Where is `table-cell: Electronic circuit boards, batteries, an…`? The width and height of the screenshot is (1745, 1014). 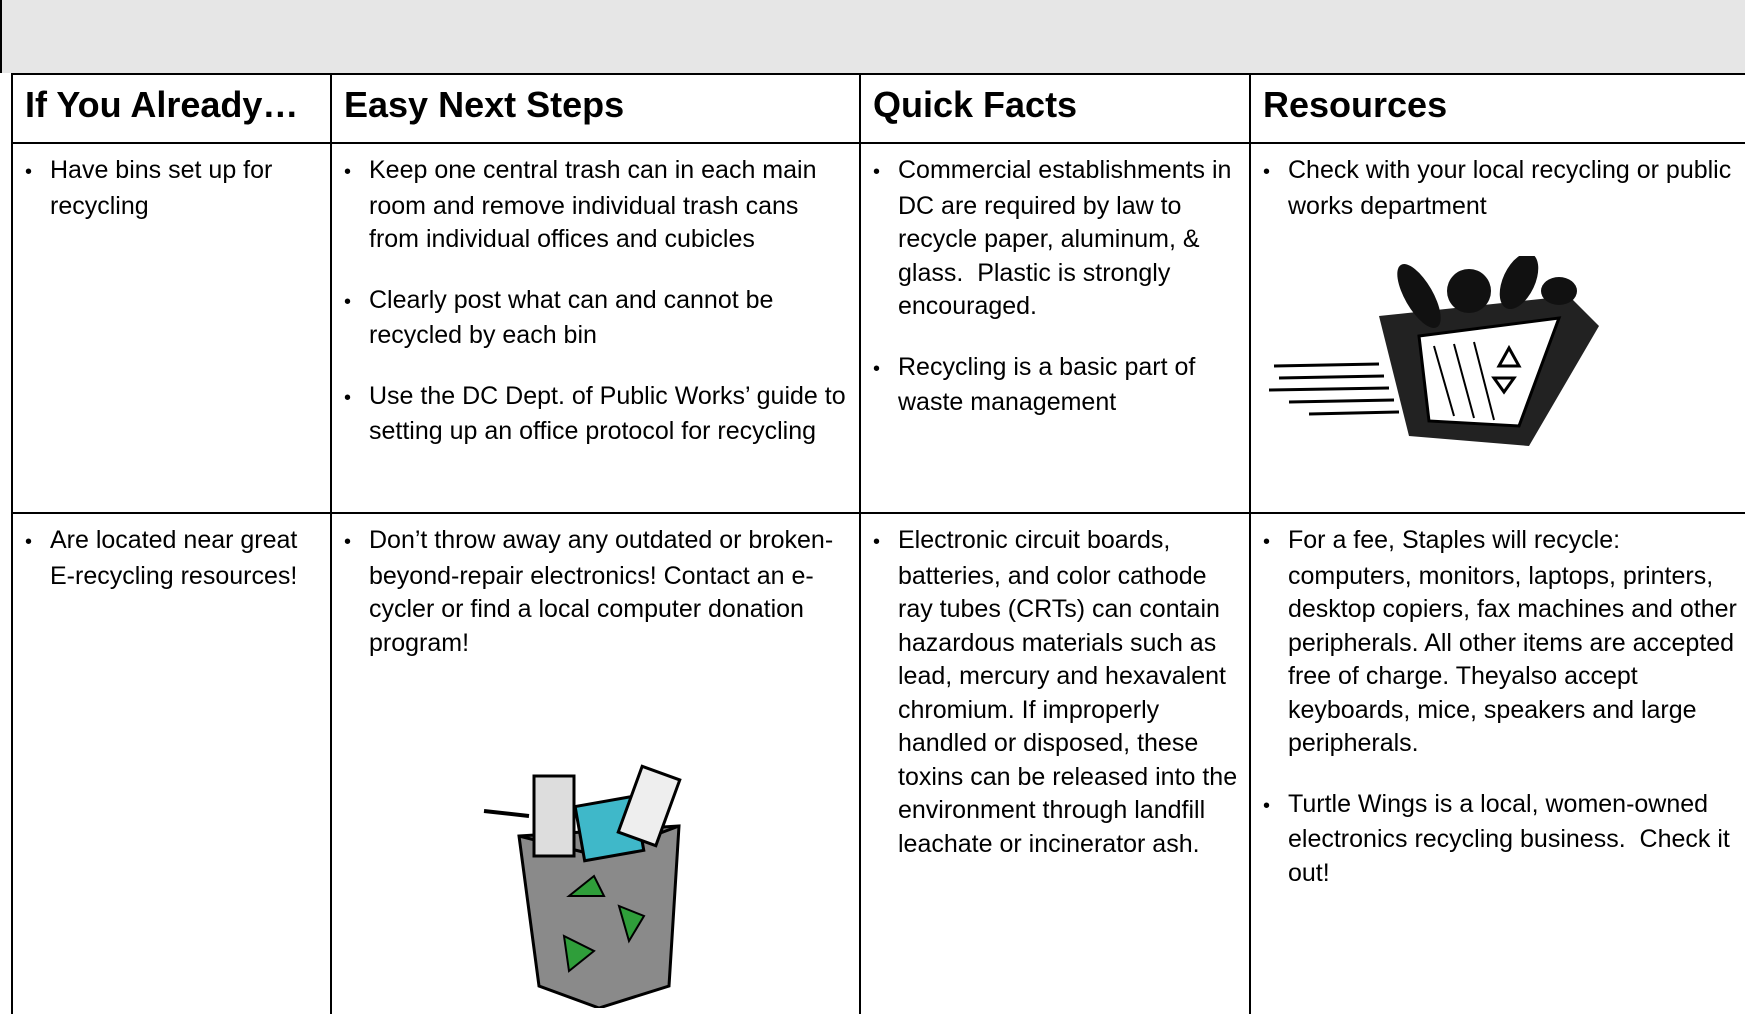
table-cell: Electronic circuit boards, batteries, an… is located at coordinates (1055, 763).